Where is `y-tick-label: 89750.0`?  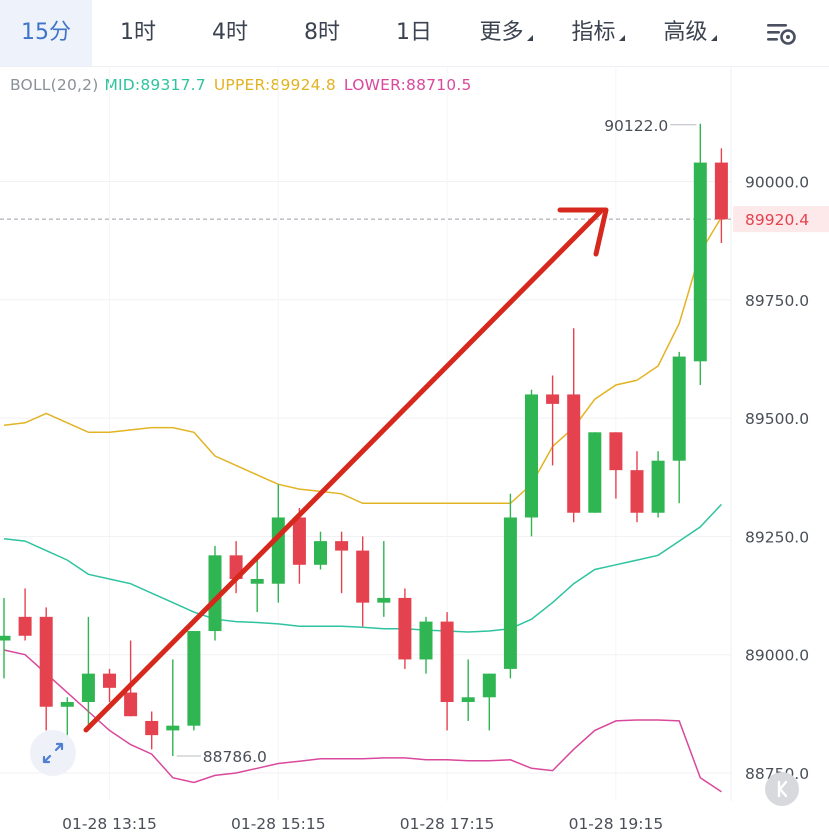 y-tick-label: 89750.0 is located at coordinates (777, 301).